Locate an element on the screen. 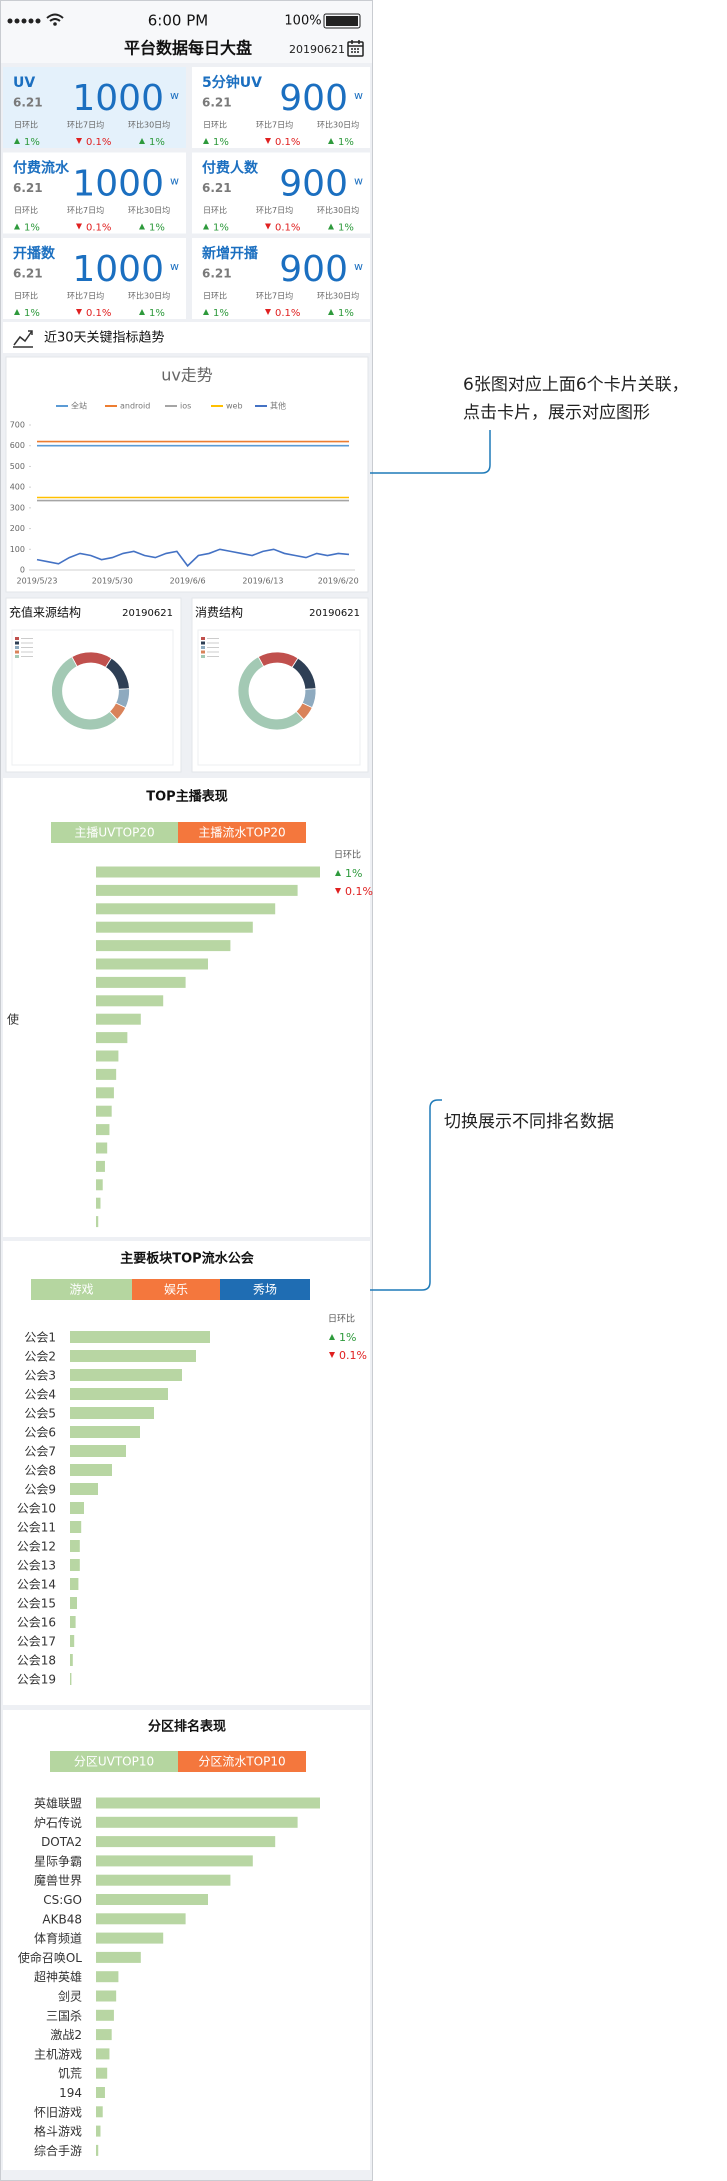  card-title: UV is located at coordinates (24, 83).